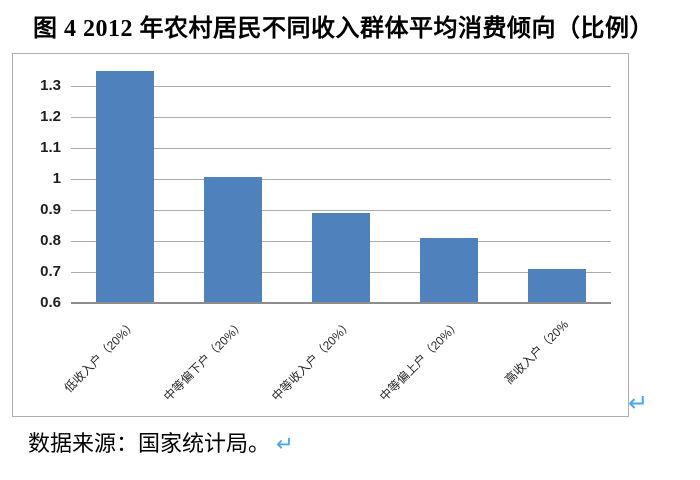  I want to click on x-axis-category-label: 高收入户（20%, so click(536, 352).